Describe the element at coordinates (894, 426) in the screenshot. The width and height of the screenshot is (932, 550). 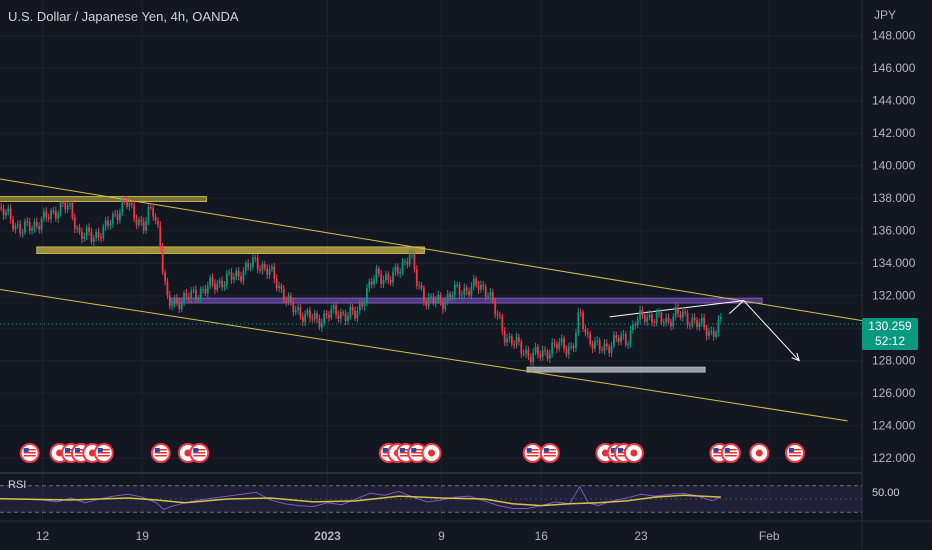
I see `price-tick-label: 124.000` at that location.